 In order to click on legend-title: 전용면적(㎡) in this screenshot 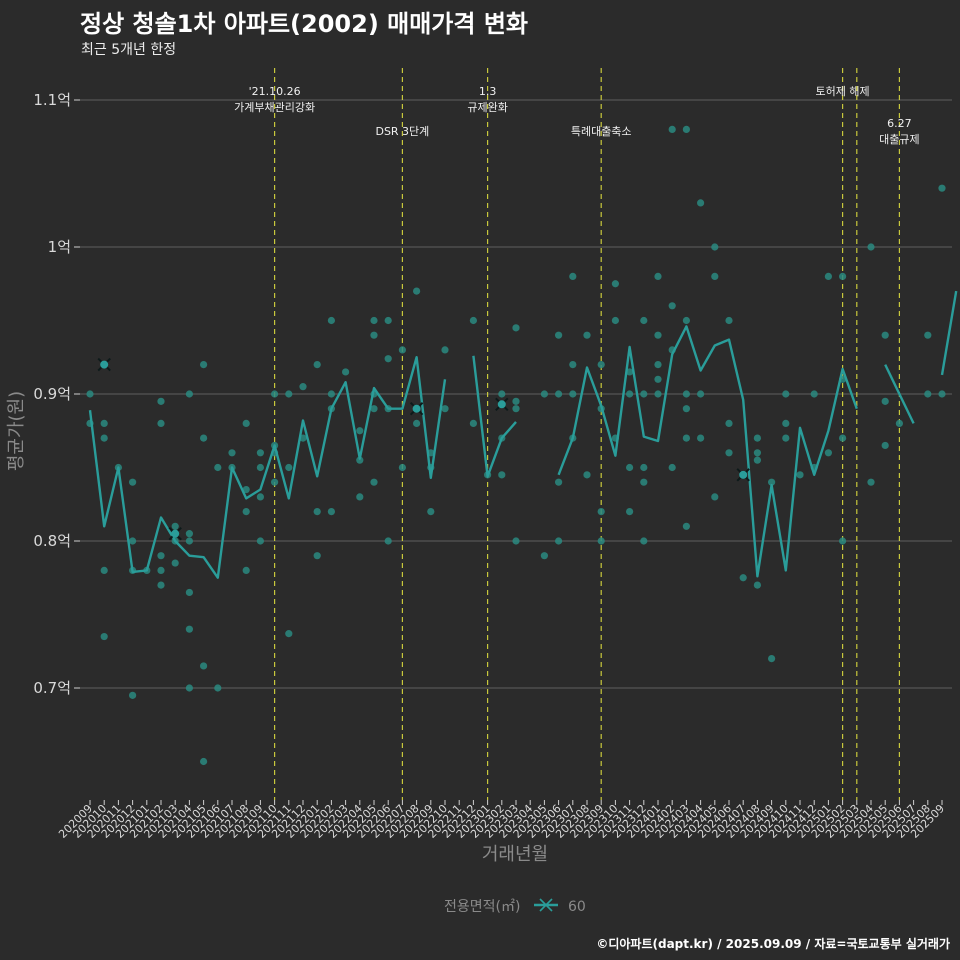, I will do `click(482, 907)`.